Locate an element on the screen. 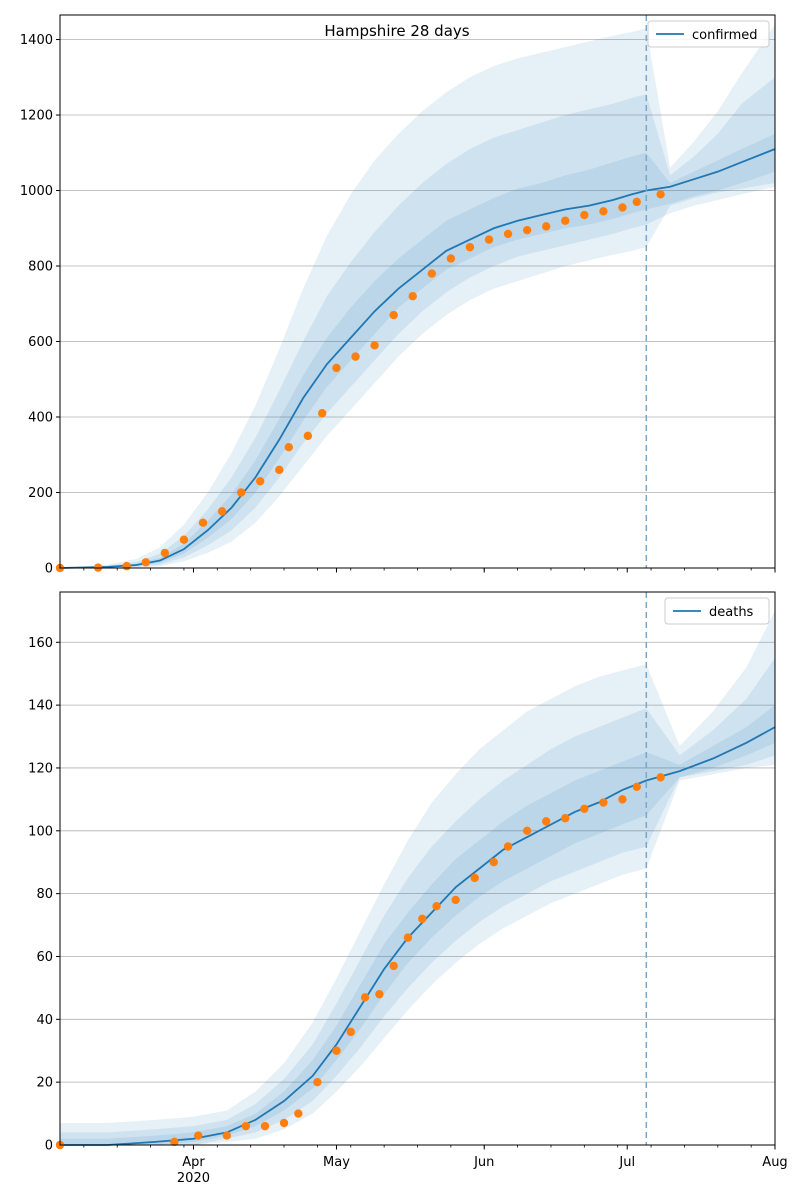  legend-deaths: deaths is located at coordinates (717, 611).